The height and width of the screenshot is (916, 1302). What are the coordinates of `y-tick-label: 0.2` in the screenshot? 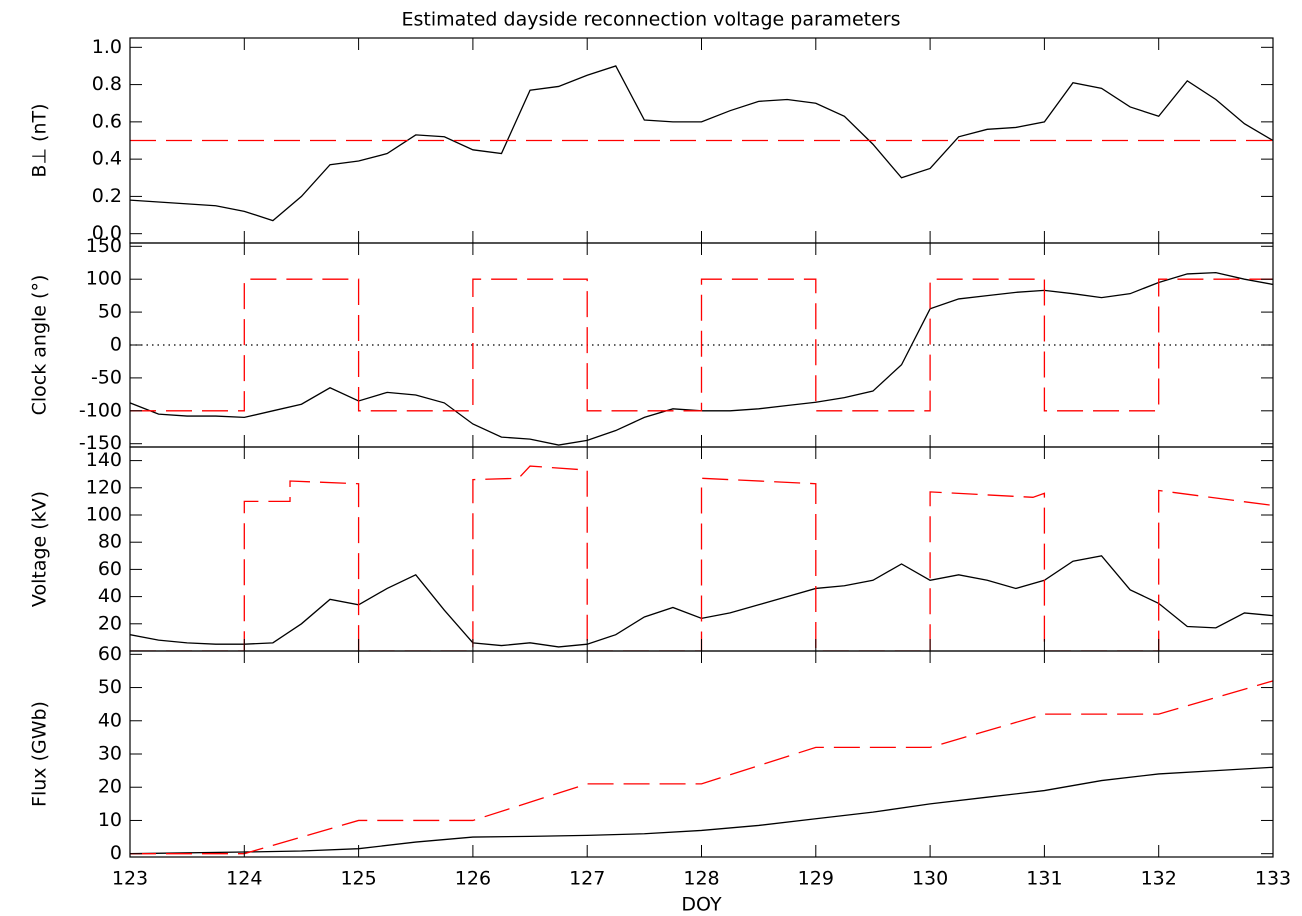 It's located at (107, 196).